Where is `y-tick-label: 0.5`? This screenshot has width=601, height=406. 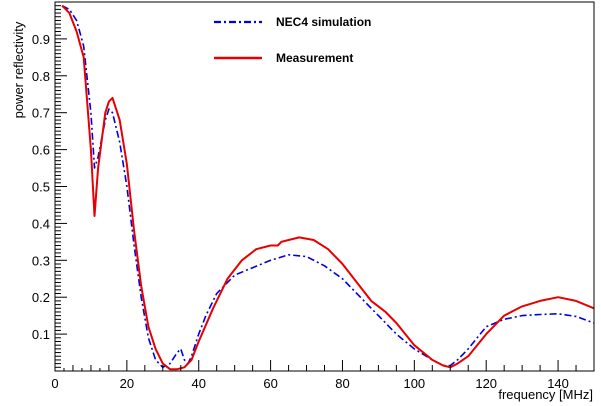
y-tick-label: 0.5 is located at coordinates (41, 187).